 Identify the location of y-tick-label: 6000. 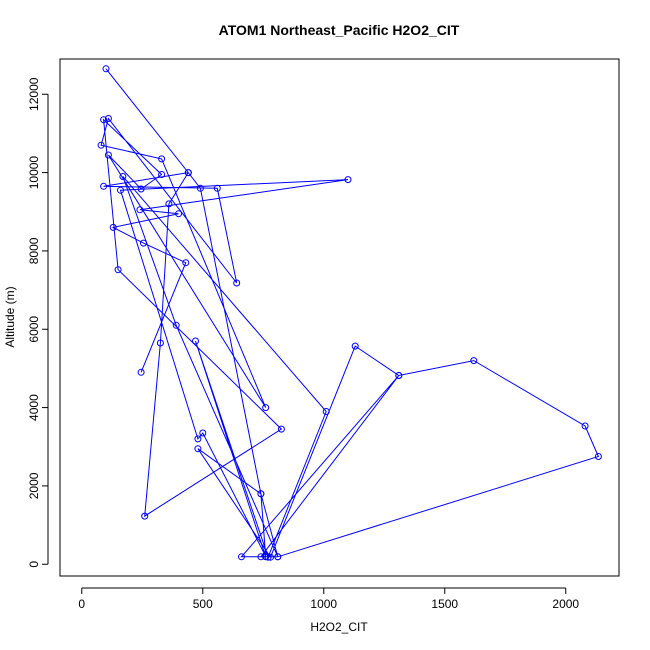
(34, 329).